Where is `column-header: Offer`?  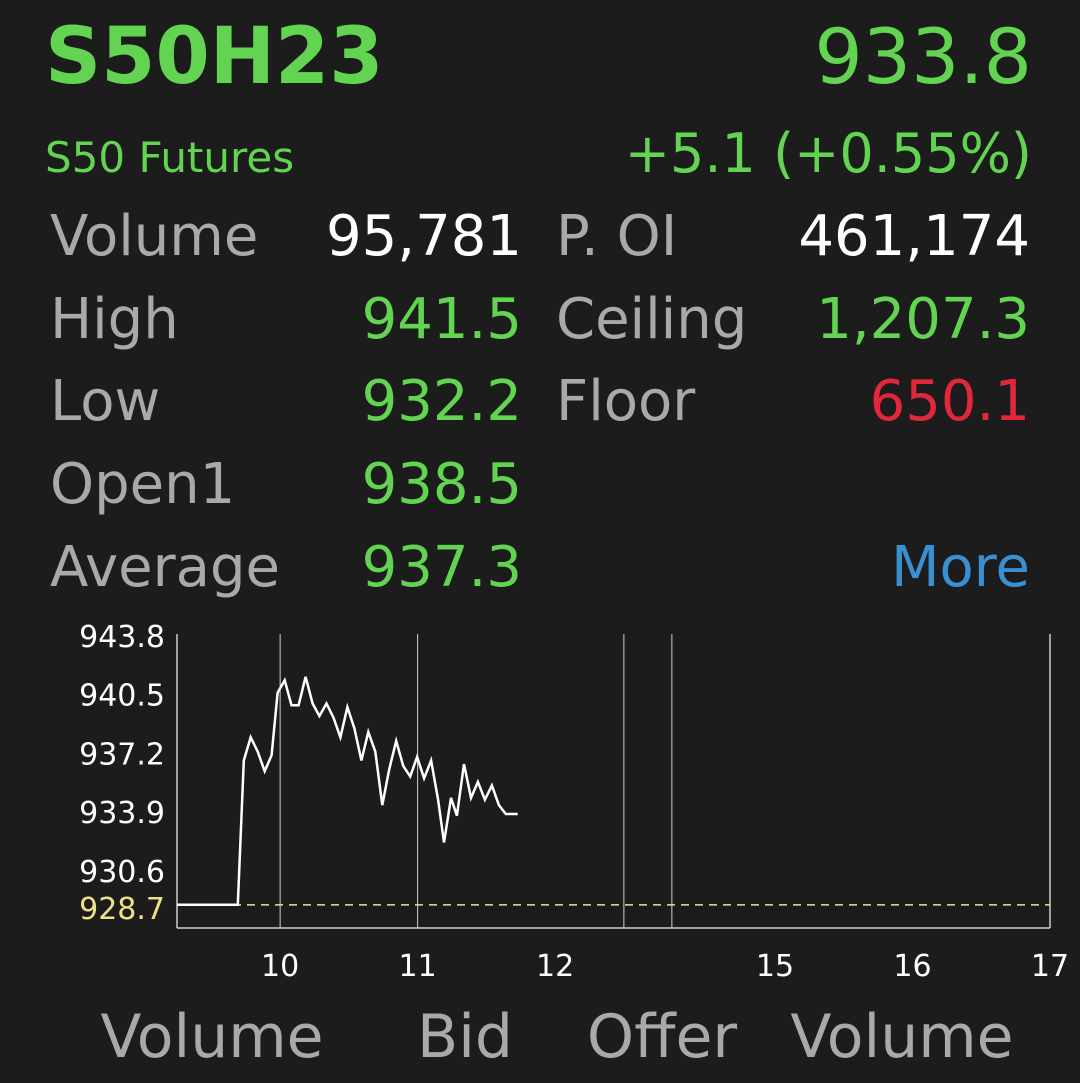 column-header: Offer is located at coordinates (662, 1037).